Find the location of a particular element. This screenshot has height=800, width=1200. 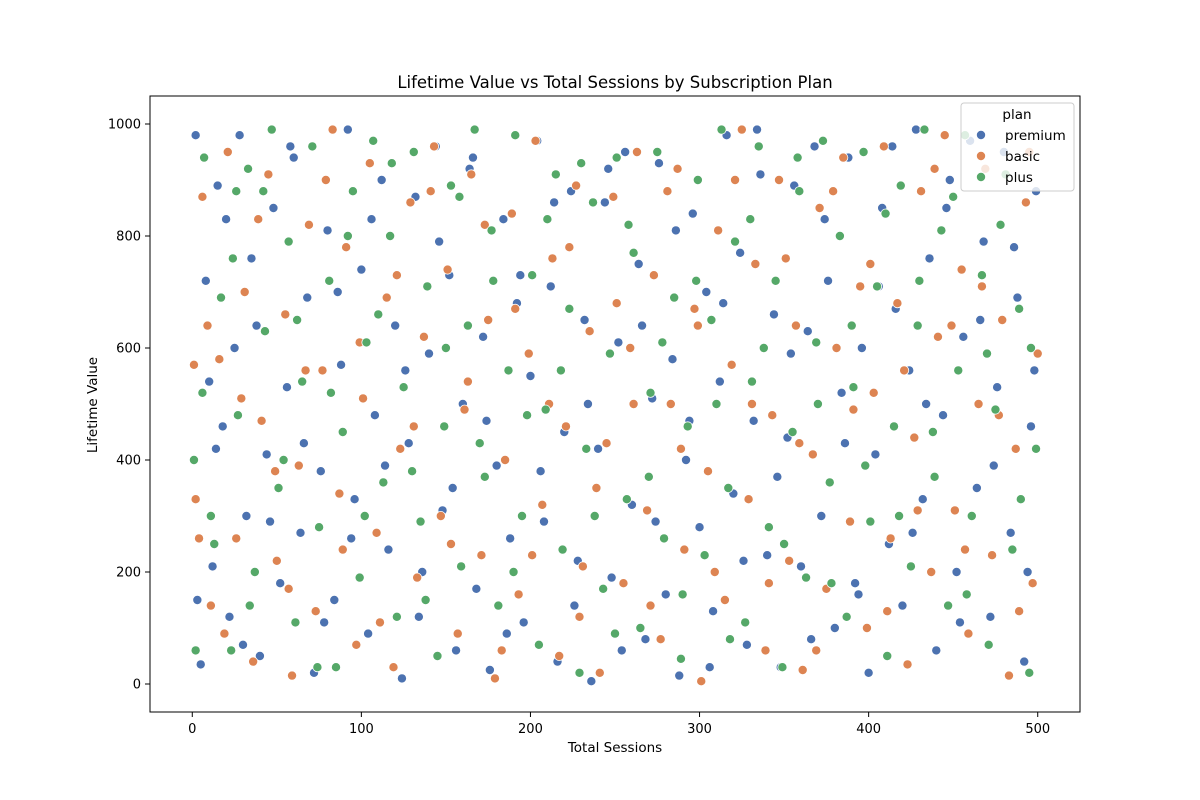

y-tick-label-600: 600 is located at coordinates (128, 349).